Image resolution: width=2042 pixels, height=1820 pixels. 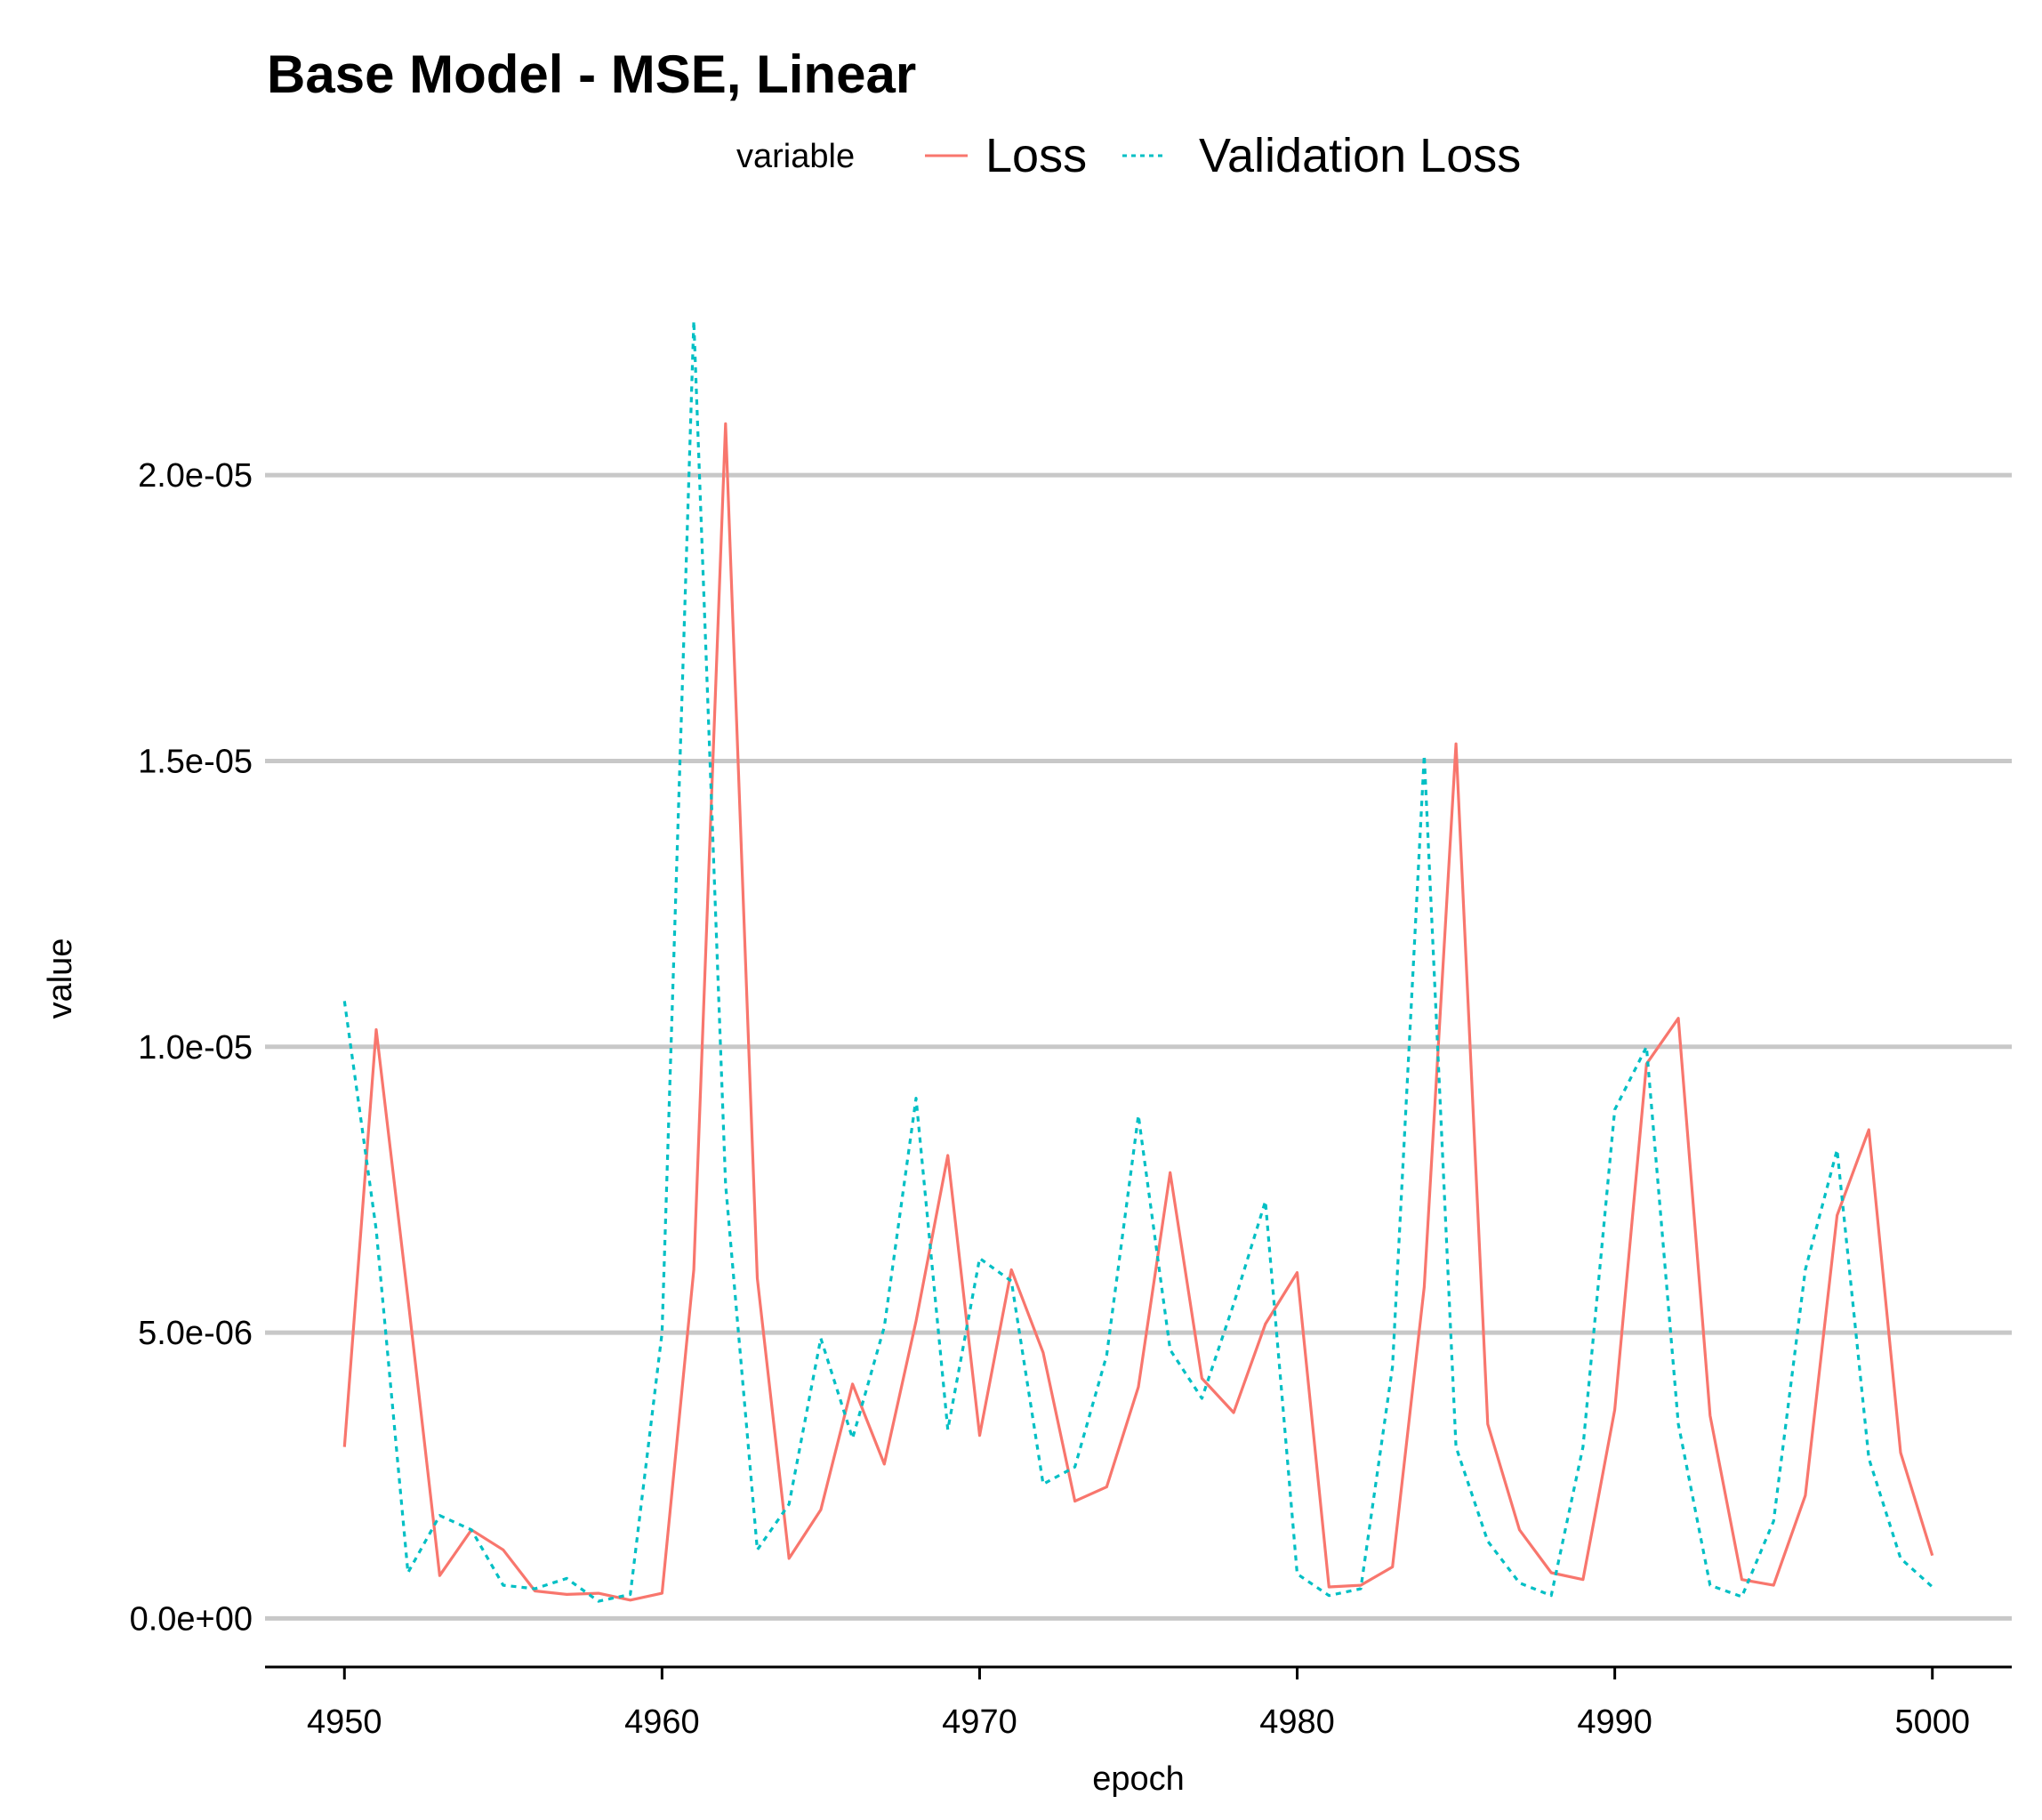 I want to click on x-tick-label: 4980, so click(x=1297, y=1722).